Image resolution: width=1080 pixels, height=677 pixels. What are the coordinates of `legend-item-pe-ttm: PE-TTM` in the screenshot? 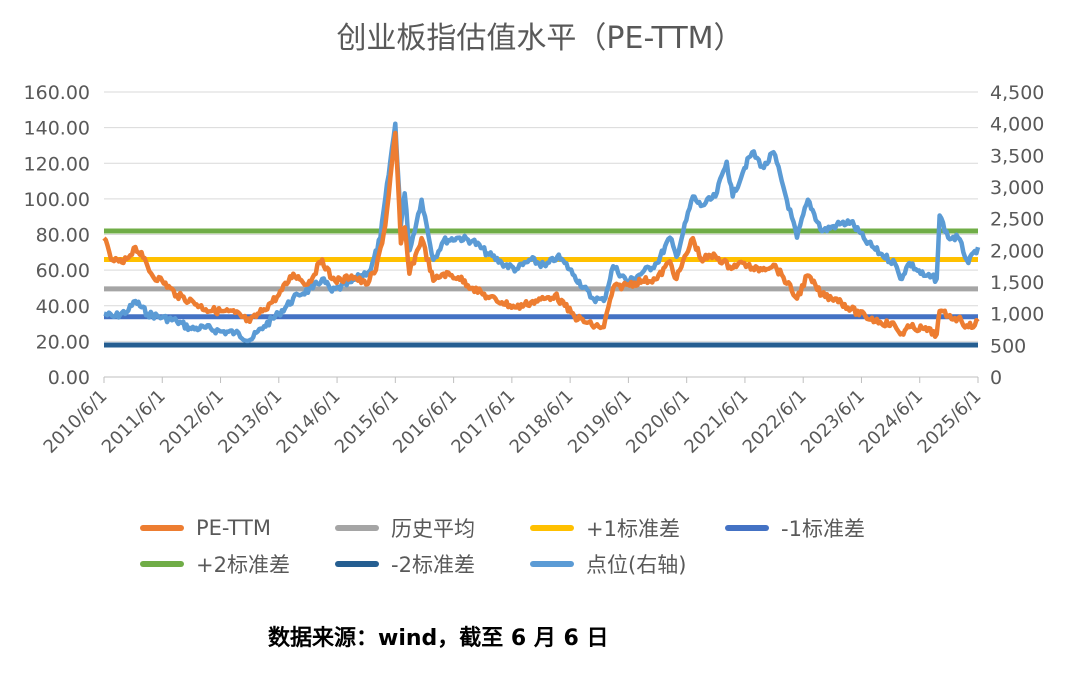 It's located at (237, 528).